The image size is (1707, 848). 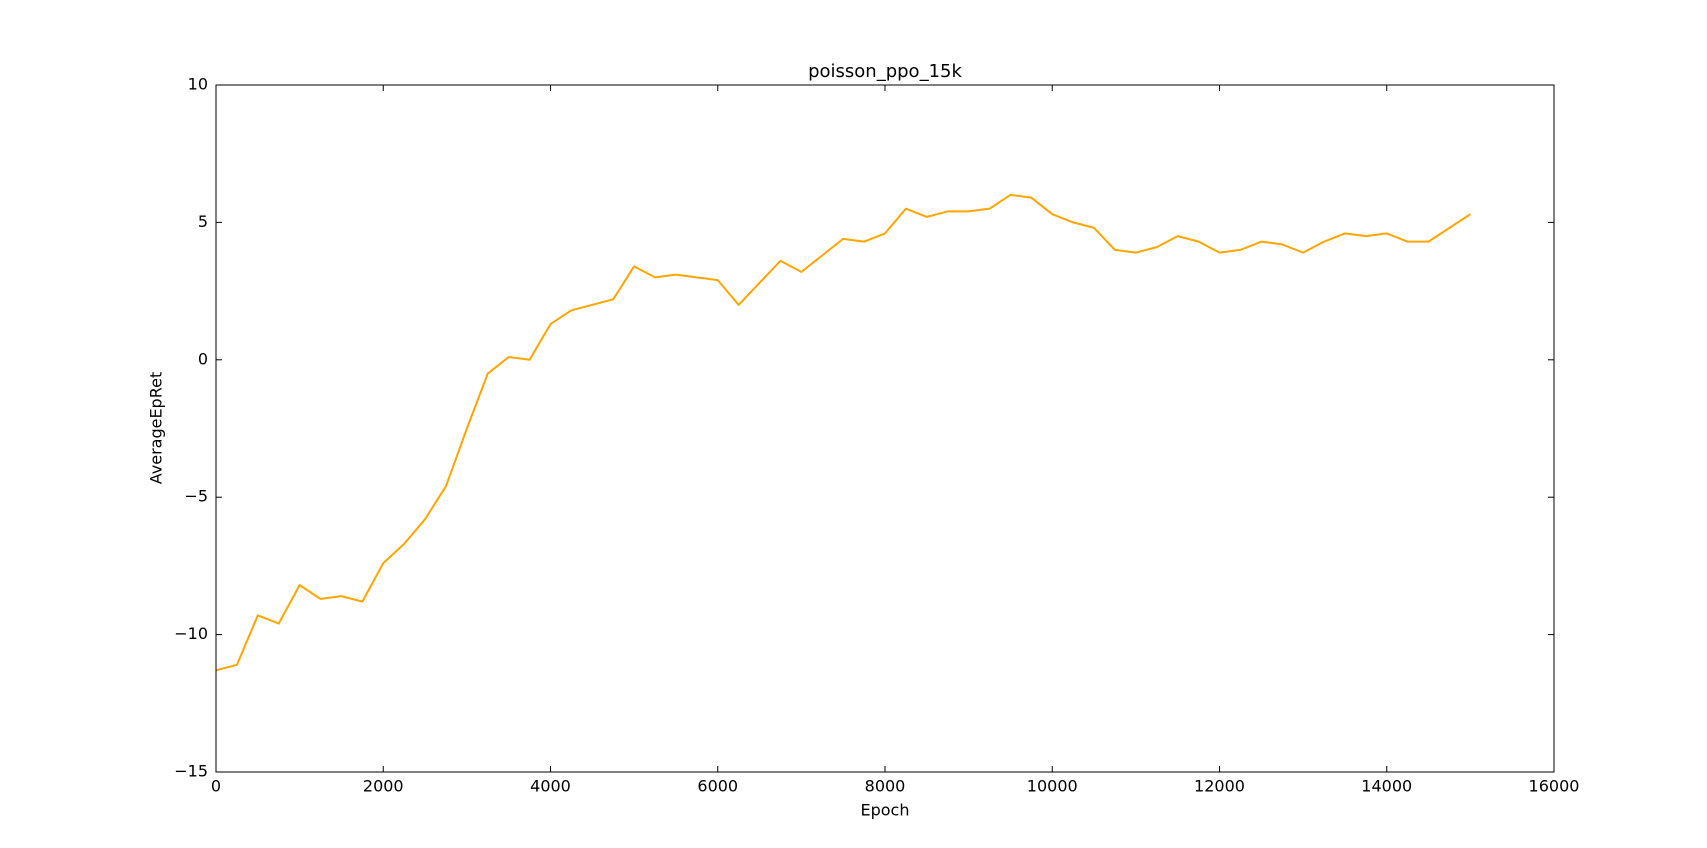 What do you see at coordinates (383, 786) in the screenshot?
I see `x-tick-label: 2000` at bounding box center [383, 786].